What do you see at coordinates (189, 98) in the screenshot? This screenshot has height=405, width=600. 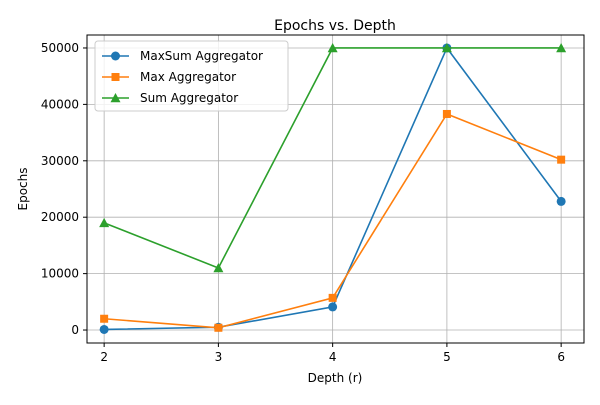 I see `legend-label: Sum Aggregator` at bounding box center [189, 98].